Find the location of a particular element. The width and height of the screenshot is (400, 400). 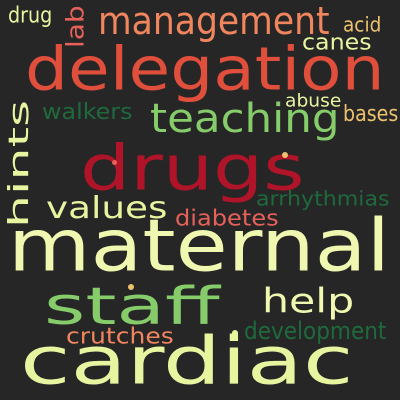

word-walkers: walkers is located at coordinates (87, 112).